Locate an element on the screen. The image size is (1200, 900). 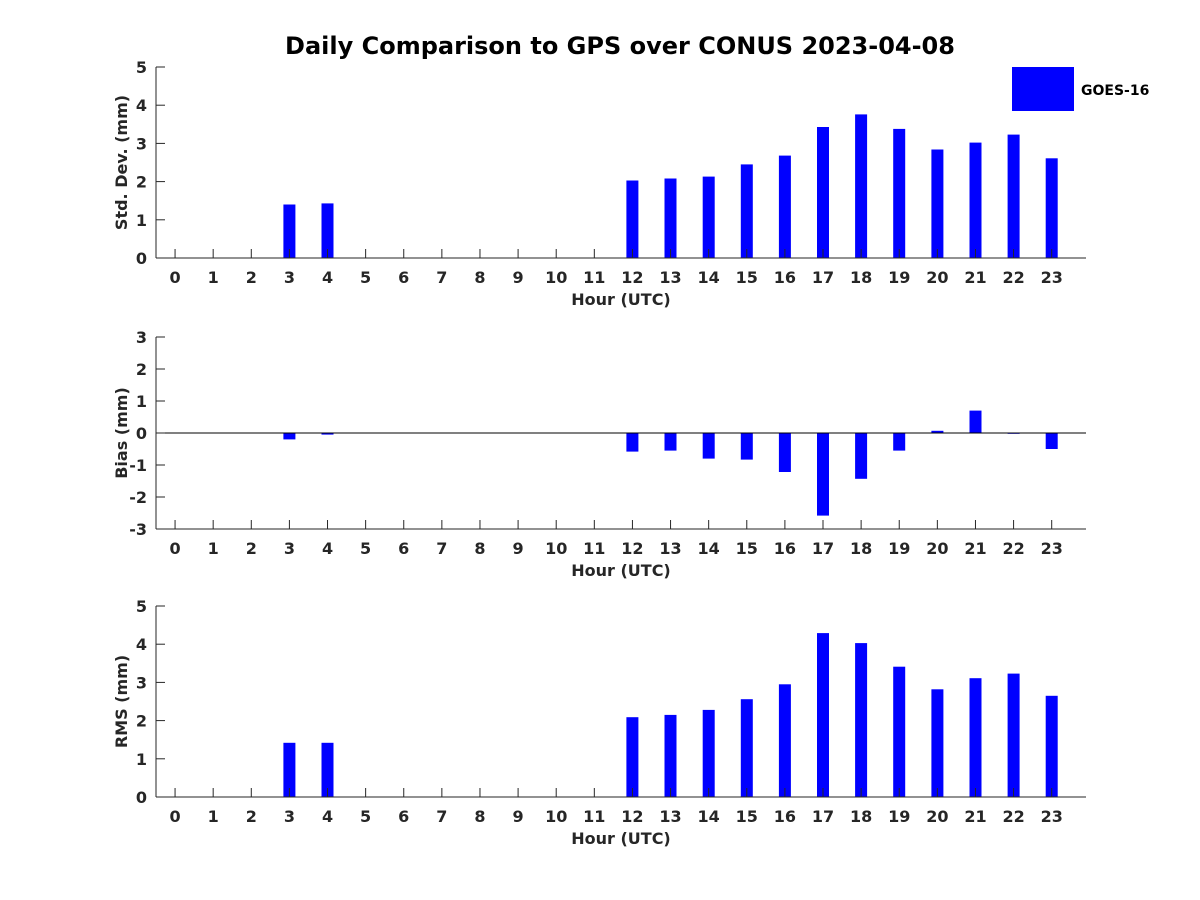
rms-x-tick-label: 9 is located at coordinates (518, 816).